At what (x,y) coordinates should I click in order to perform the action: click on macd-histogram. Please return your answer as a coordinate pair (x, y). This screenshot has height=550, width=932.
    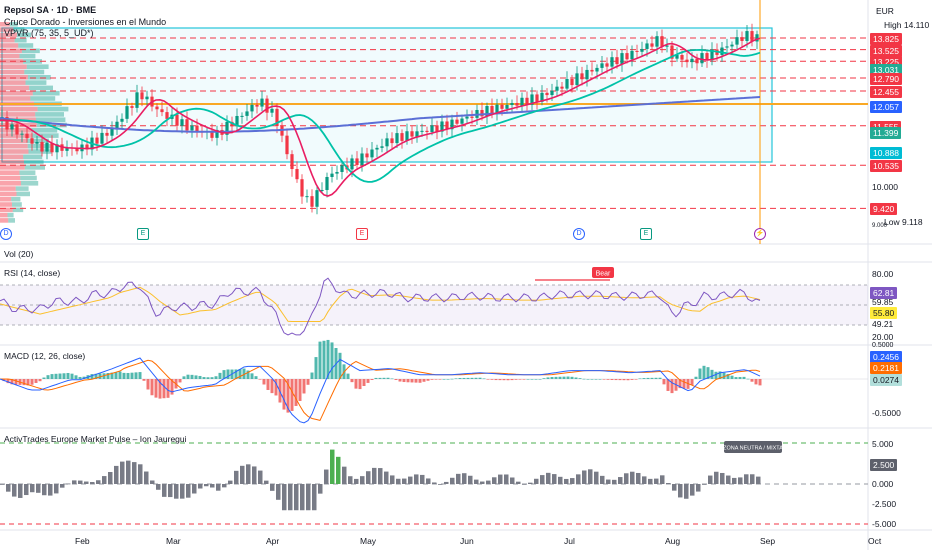
    Looking at the image, I should click on (381, 376).